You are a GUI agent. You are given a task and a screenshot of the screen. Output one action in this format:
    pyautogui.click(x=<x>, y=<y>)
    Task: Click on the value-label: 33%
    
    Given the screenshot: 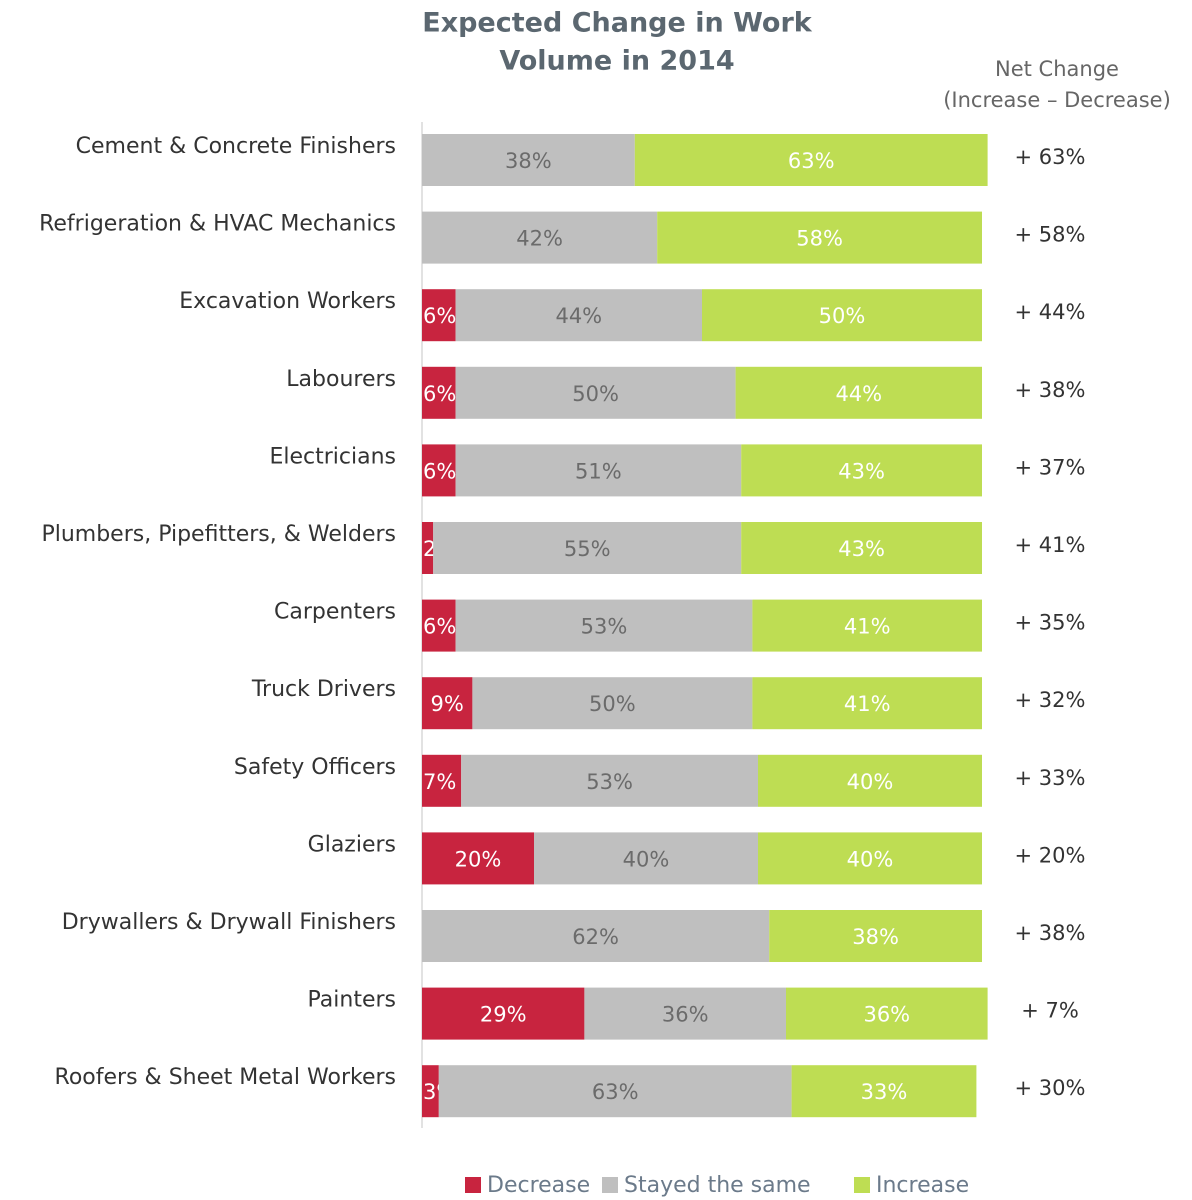 What is the action you would take?
    pyautogui.click(x=884, y=1092)
    